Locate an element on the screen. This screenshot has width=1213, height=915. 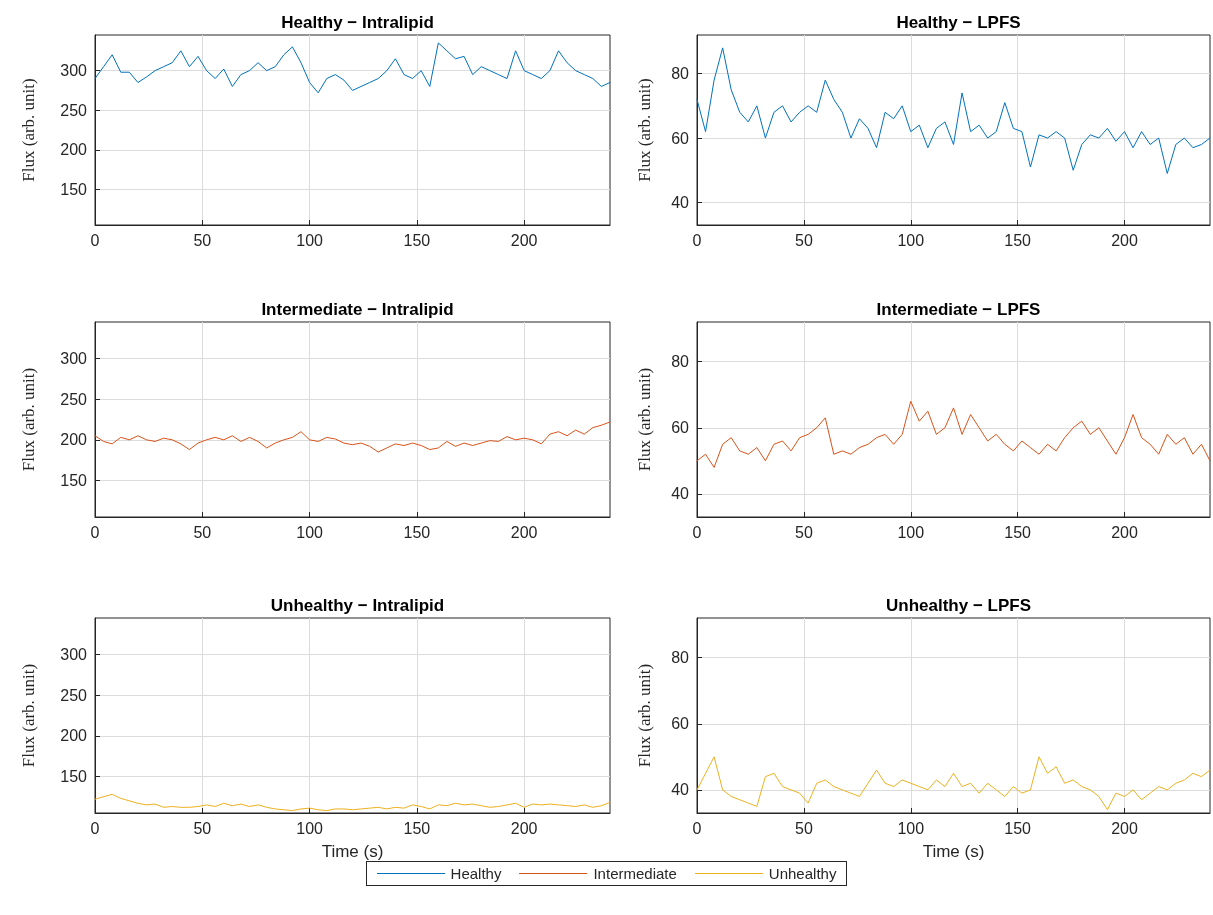
chart-title: Unhealthy − Intralipid is located at coordinates (357, 605).